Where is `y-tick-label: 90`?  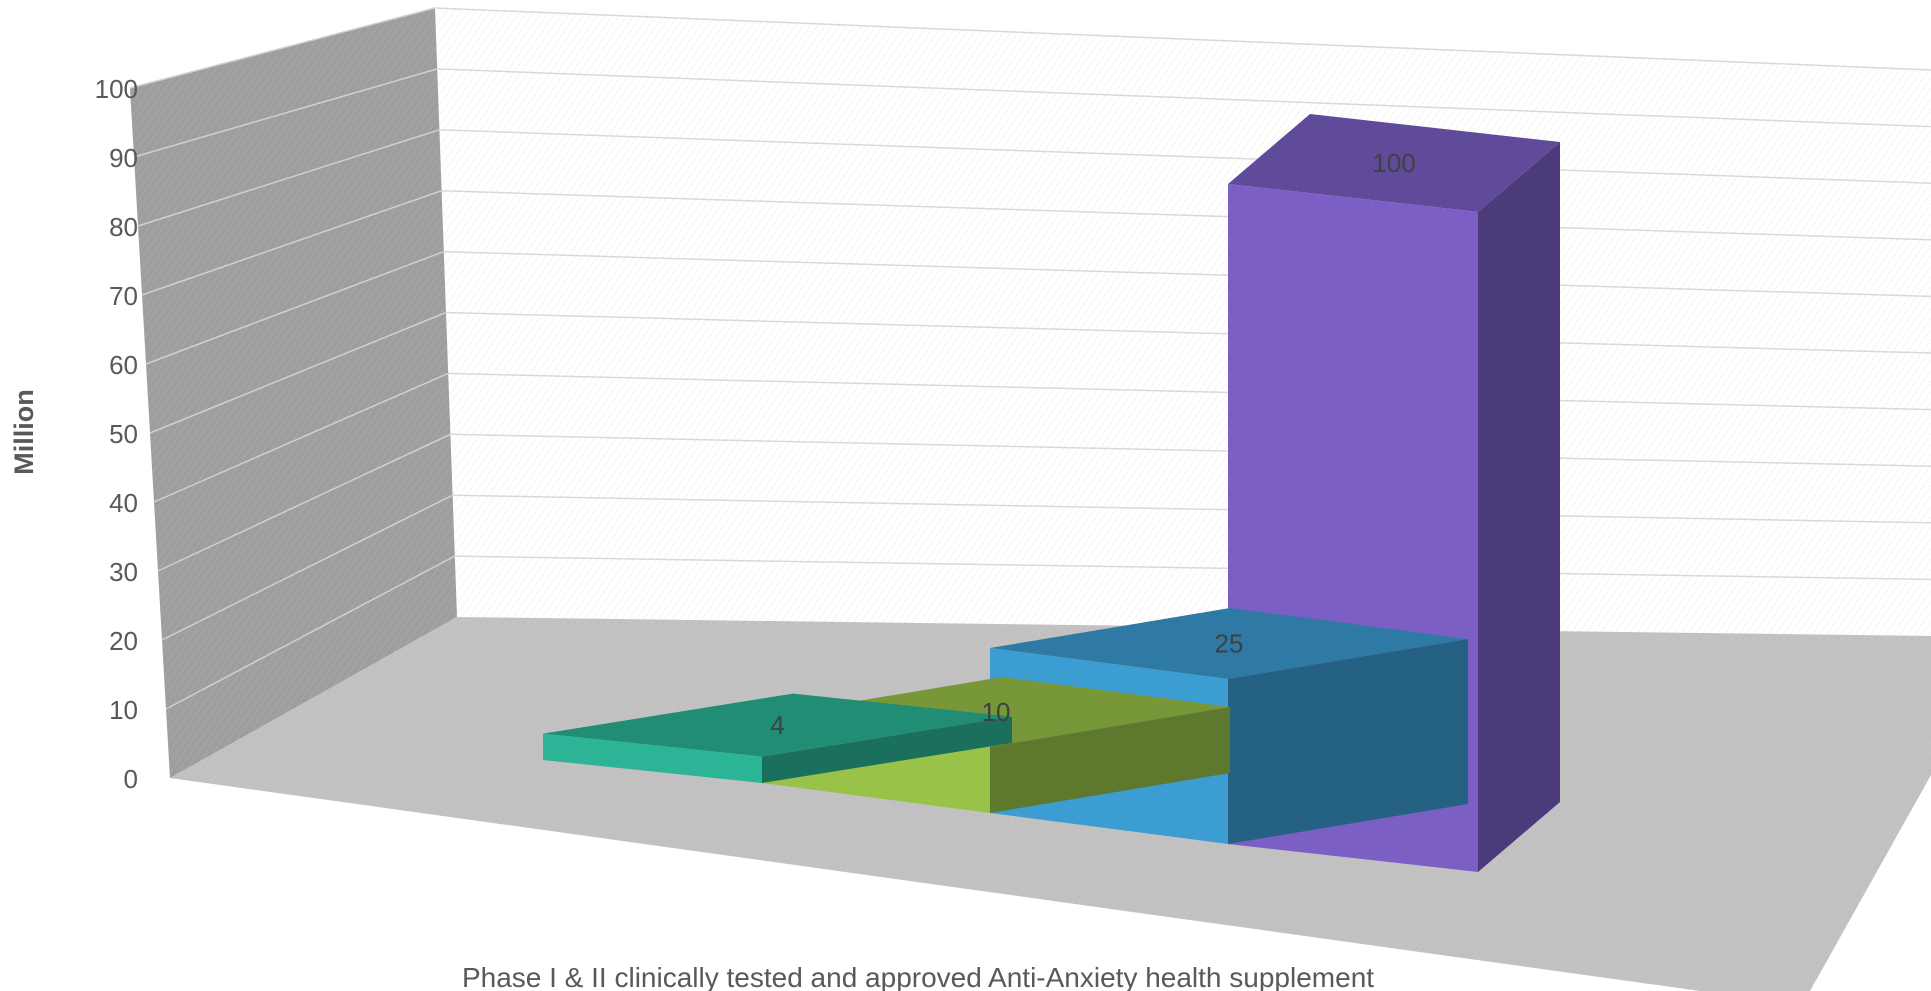 y-tick-label: 90 is located at coordinates (123, 158).